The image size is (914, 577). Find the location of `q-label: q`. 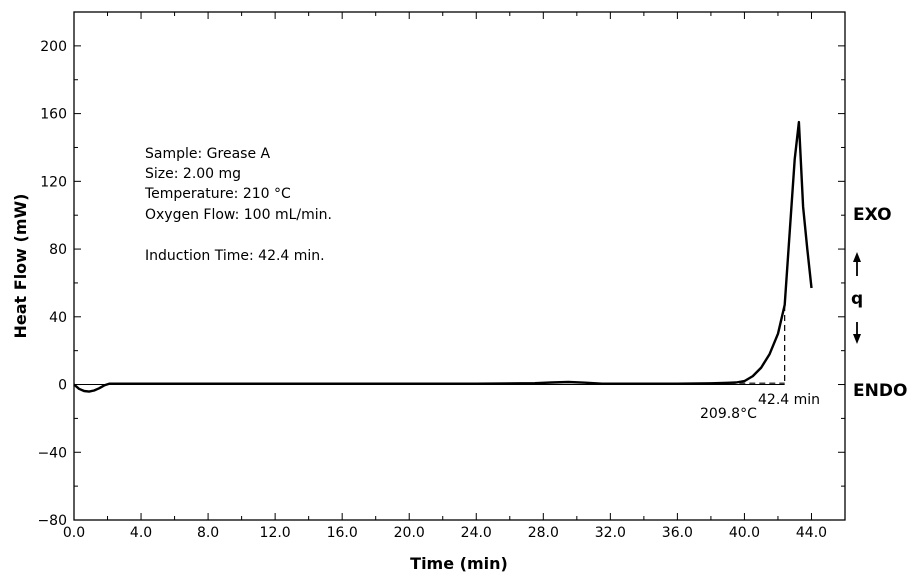

q-label: q is located at coordinates (857, 299).